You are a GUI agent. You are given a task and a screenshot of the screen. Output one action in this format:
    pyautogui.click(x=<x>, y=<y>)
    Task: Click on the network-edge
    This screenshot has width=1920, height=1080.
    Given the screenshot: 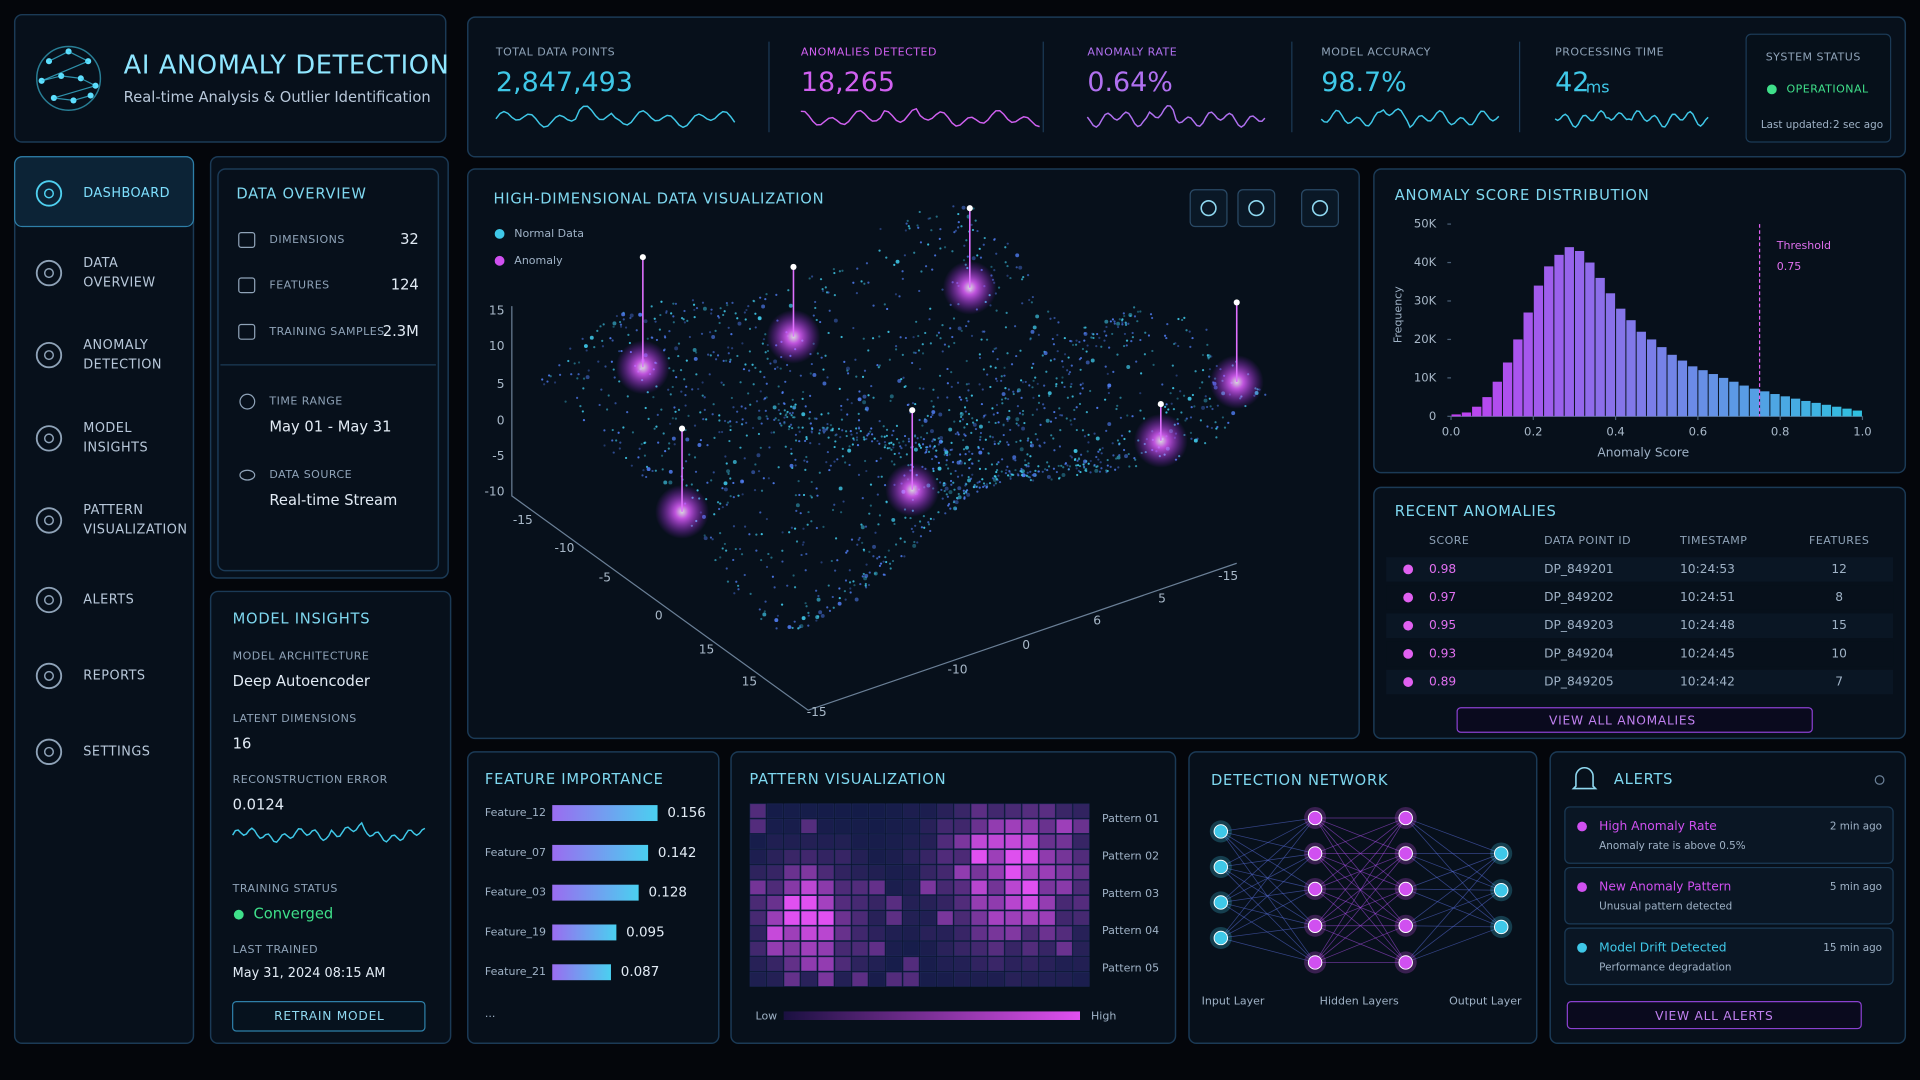 What is the action you would take?
    pyautogui.click(x=1268, y=824)
    